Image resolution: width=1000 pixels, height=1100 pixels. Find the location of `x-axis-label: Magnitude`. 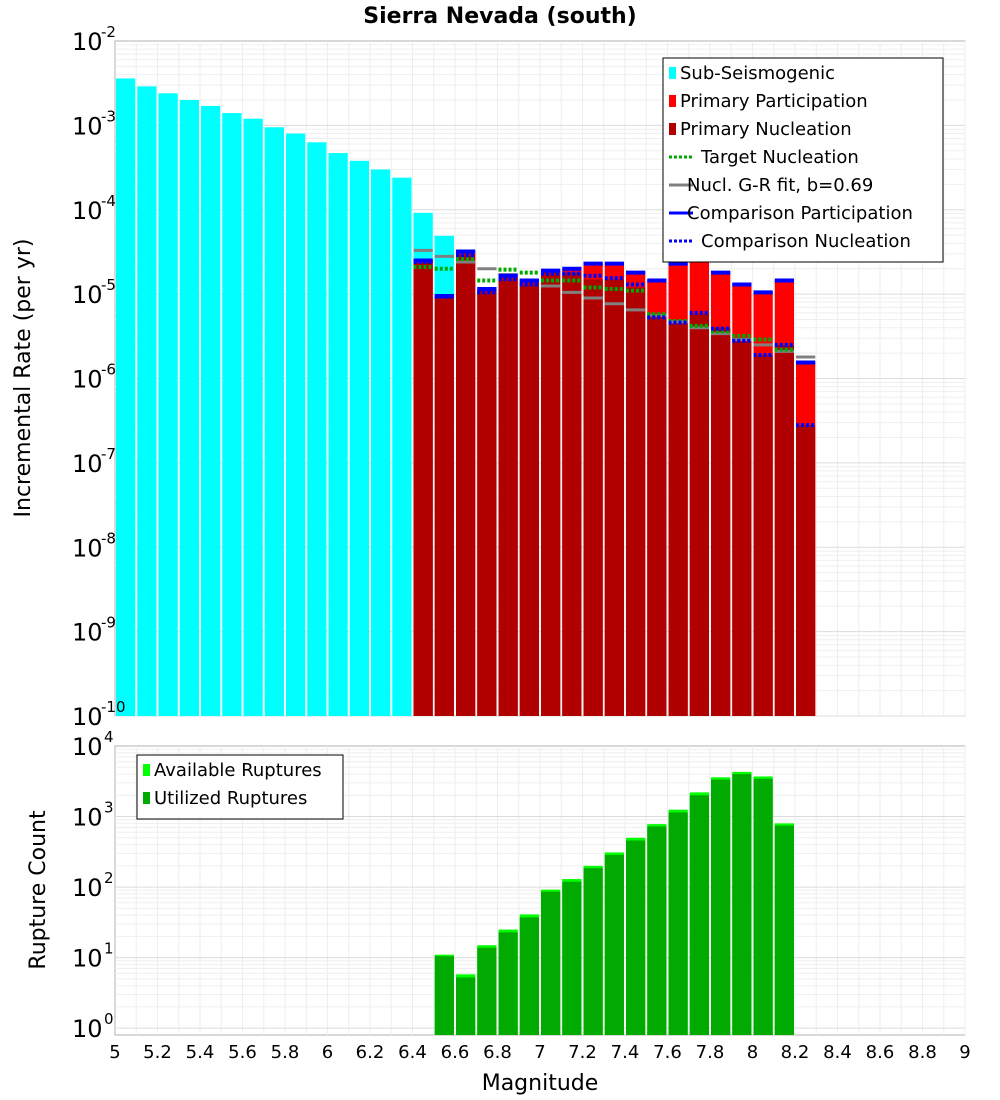

x-axis-label: Magnitude is located at coordinates (540, 1083).